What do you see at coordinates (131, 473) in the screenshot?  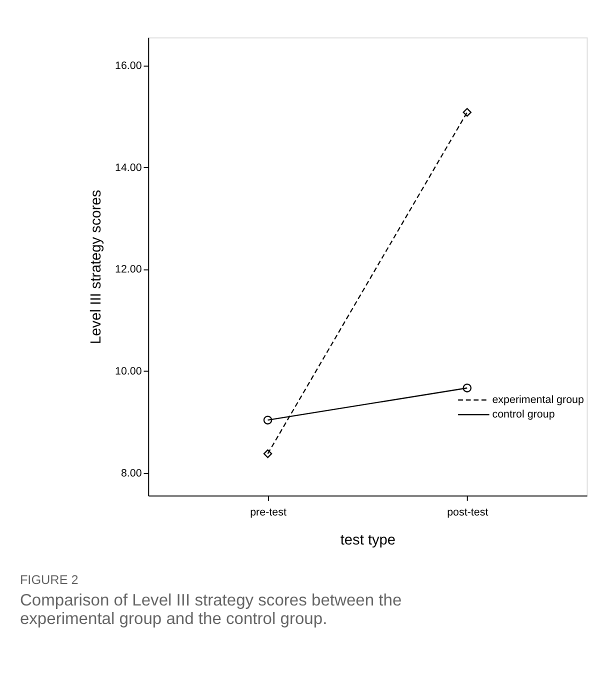 I see `y-tick-label: 8.00` at bounding box center [131, 473].